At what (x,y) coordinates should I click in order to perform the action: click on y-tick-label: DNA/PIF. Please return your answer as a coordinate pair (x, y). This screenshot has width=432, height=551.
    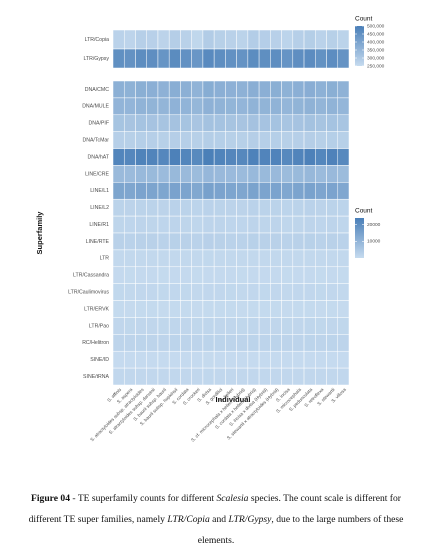
    Looking at the image, I should click on (99, 124).